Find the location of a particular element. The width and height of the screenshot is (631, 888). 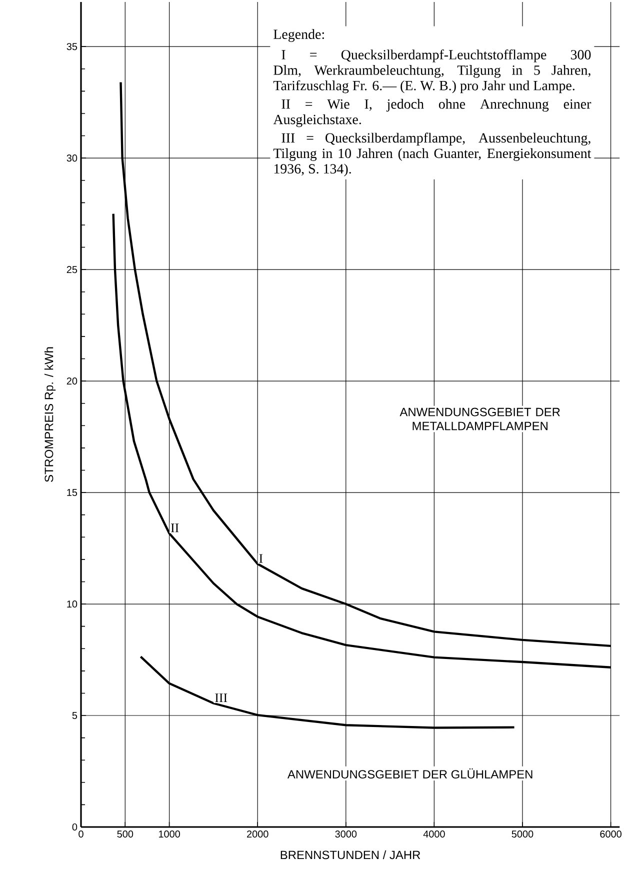

y-tick-label: 20 is located at coordinates (72, 381).